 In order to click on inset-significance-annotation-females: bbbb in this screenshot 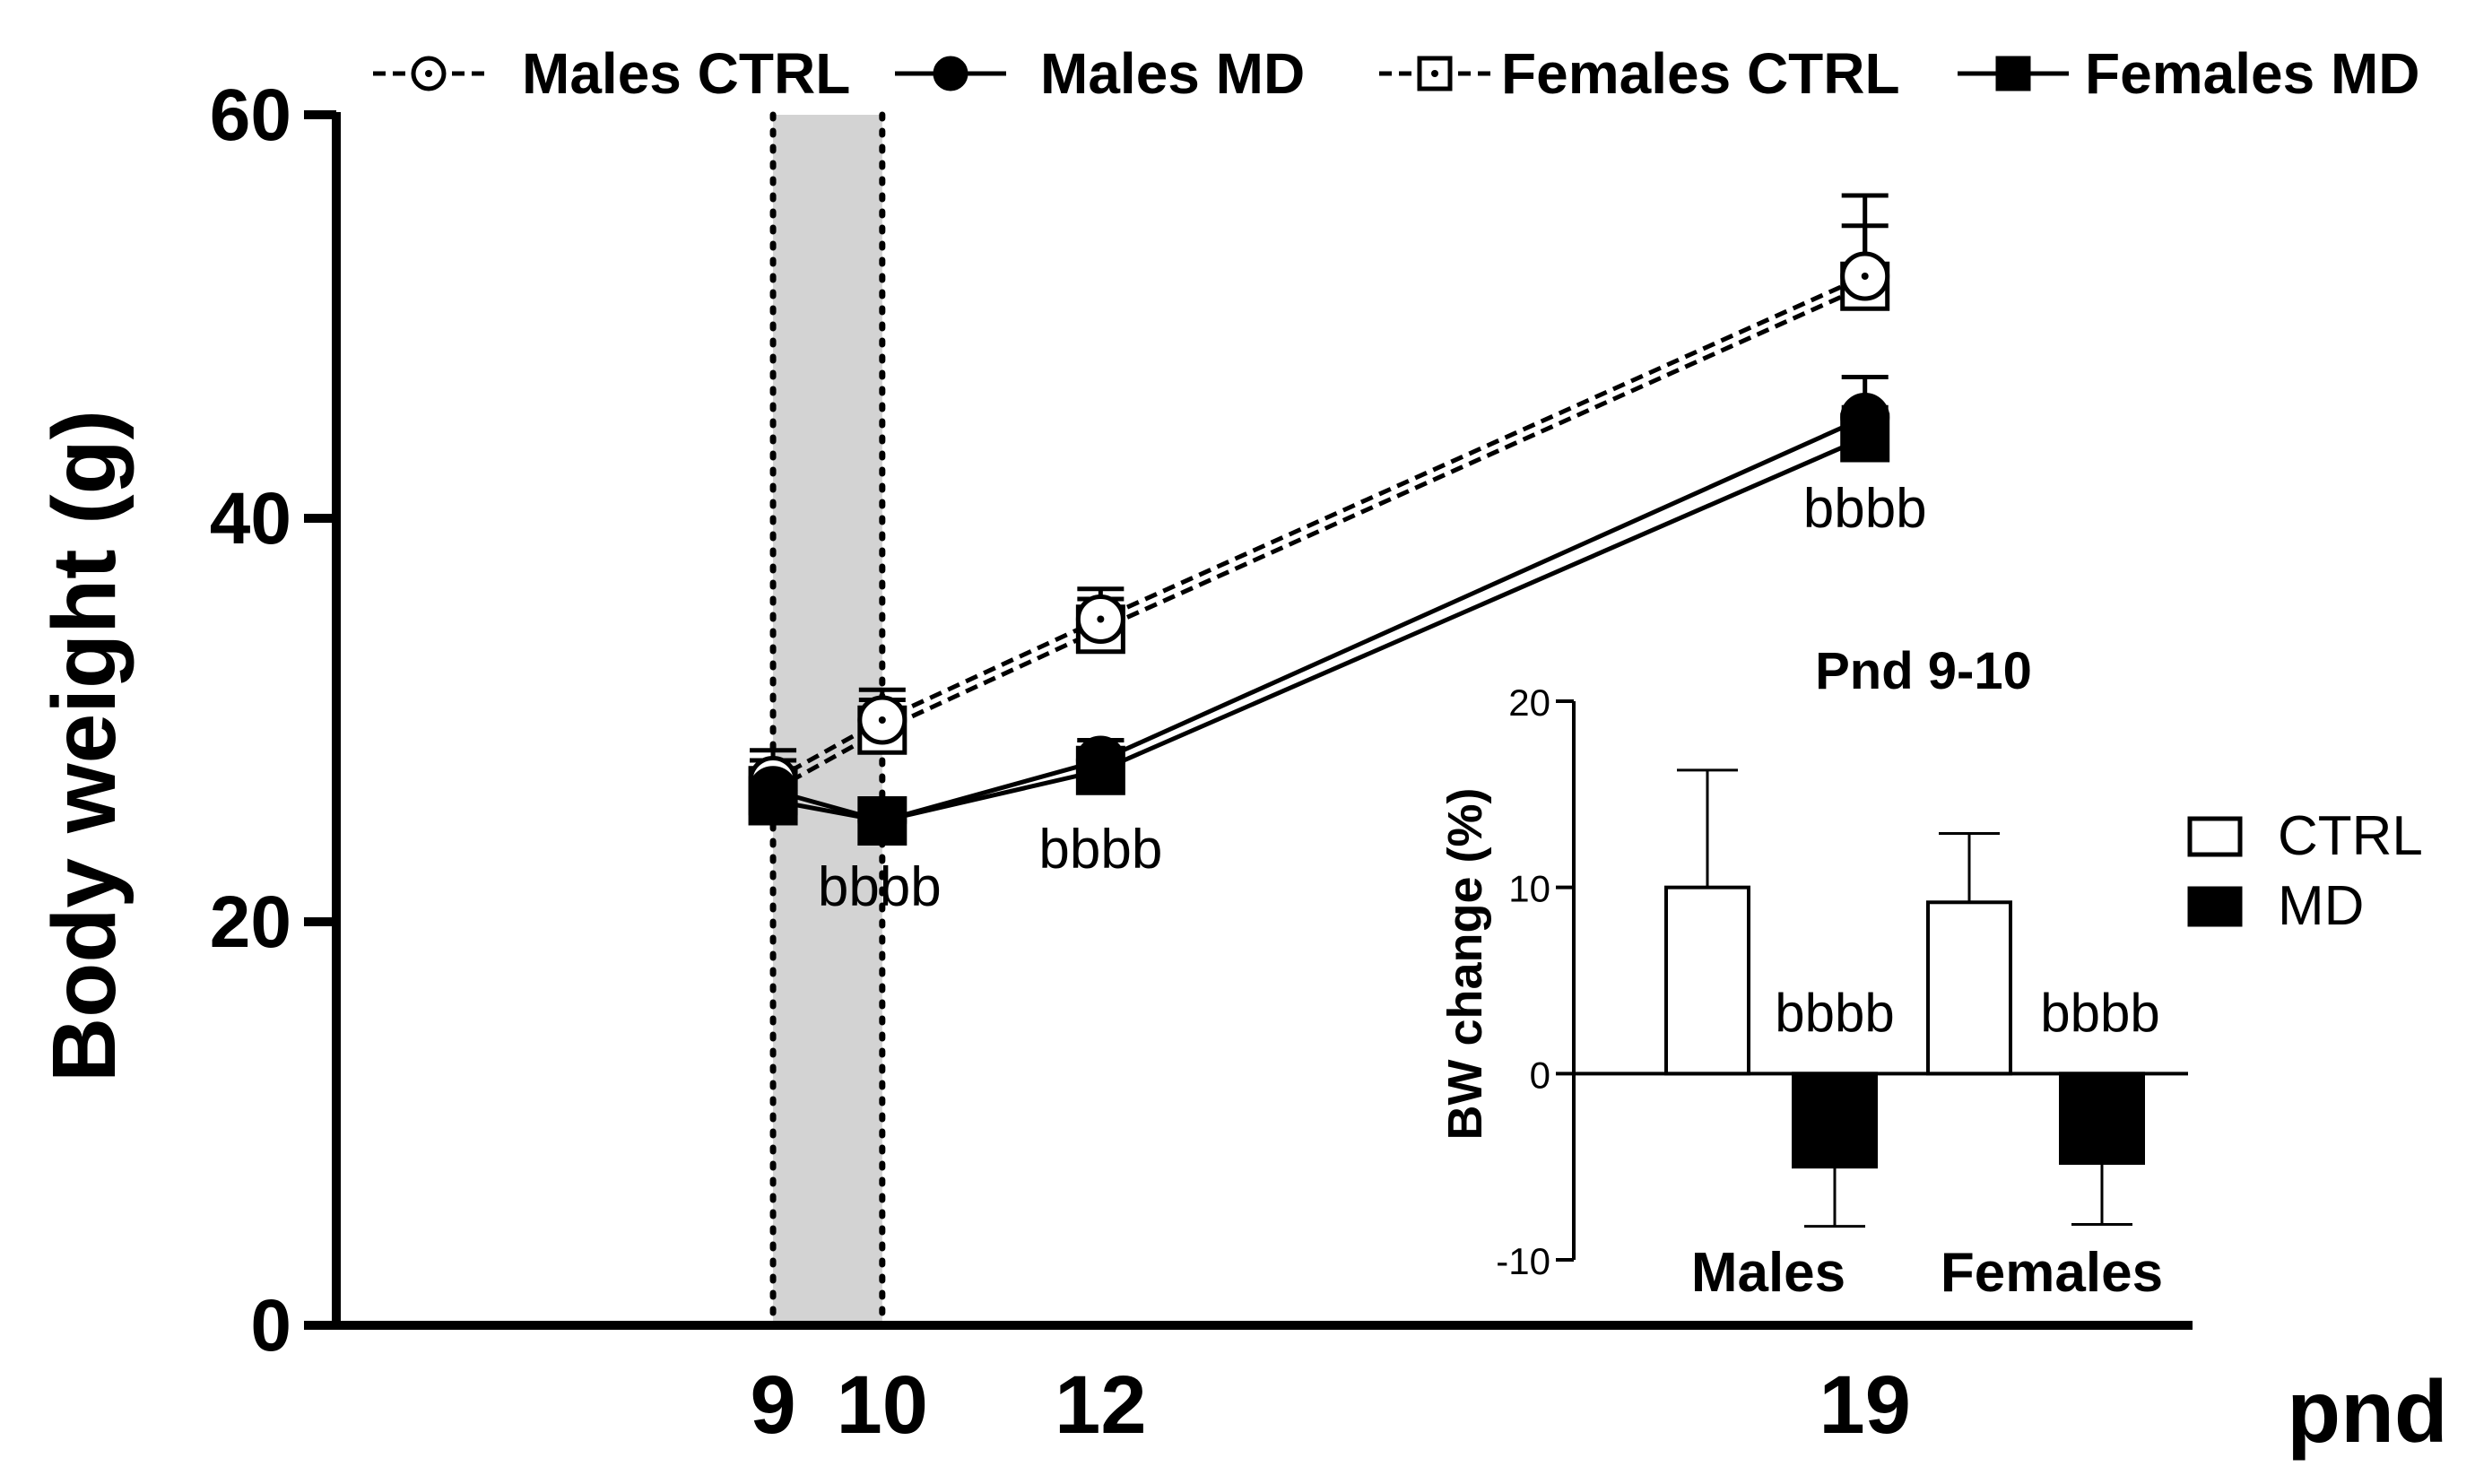, I will do `click(2099, 1013)`.